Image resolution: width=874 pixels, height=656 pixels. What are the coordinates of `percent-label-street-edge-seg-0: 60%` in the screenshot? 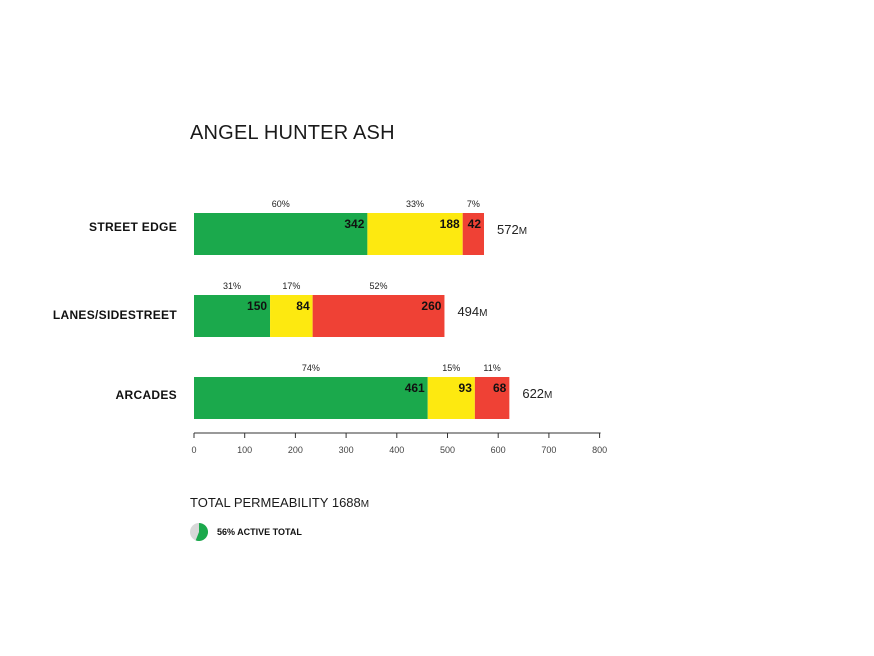 It's located at (281, 204).